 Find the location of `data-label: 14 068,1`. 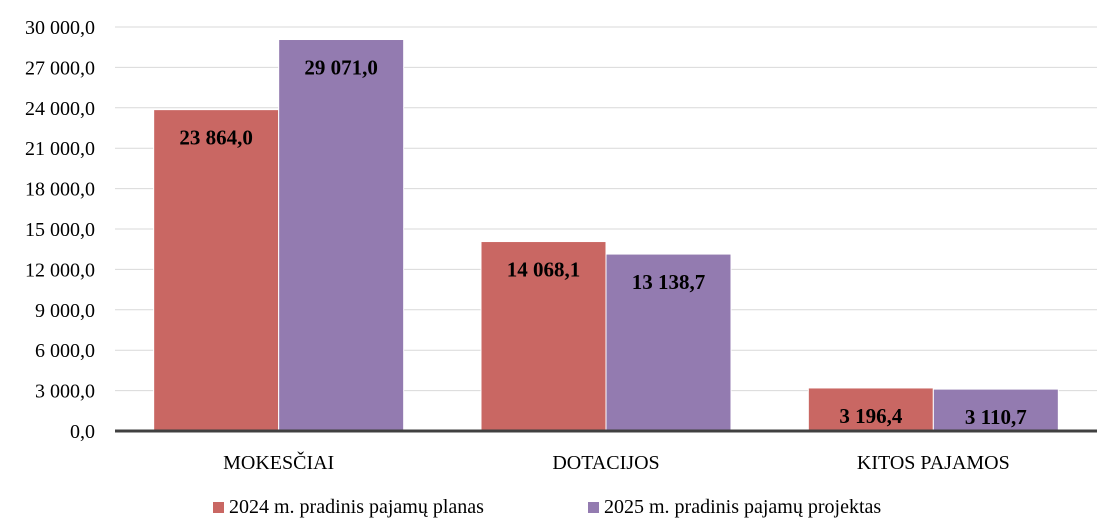

data-label: 14 068,1 is located at coordinates (544, 270).